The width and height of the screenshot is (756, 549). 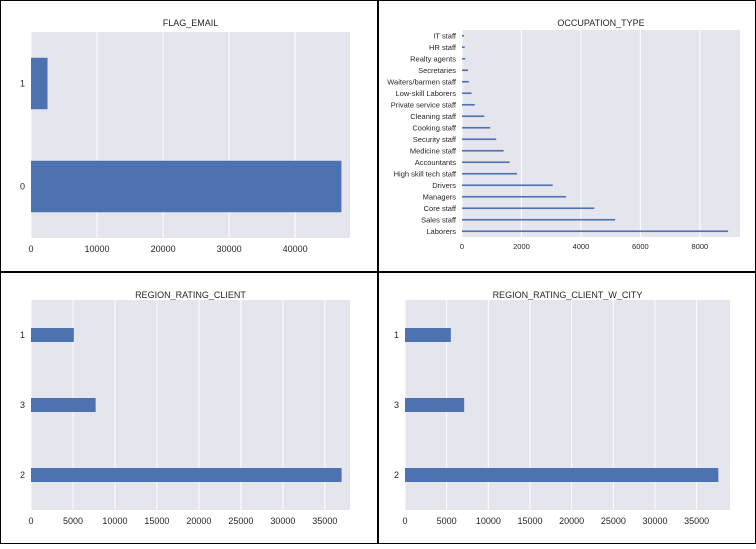 I want to click on bar-medicine-staff, so click(x=483, y=150).